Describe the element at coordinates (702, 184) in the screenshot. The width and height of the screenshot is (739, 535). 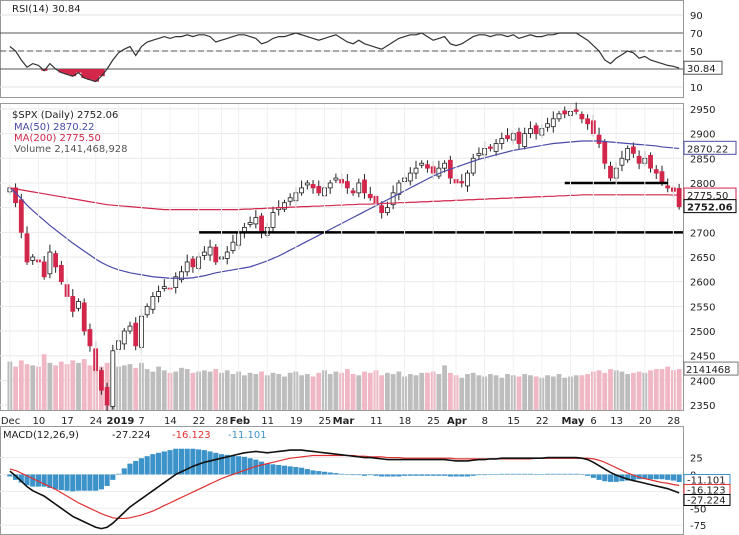
I see `price-tick-label: 2800` at that location.